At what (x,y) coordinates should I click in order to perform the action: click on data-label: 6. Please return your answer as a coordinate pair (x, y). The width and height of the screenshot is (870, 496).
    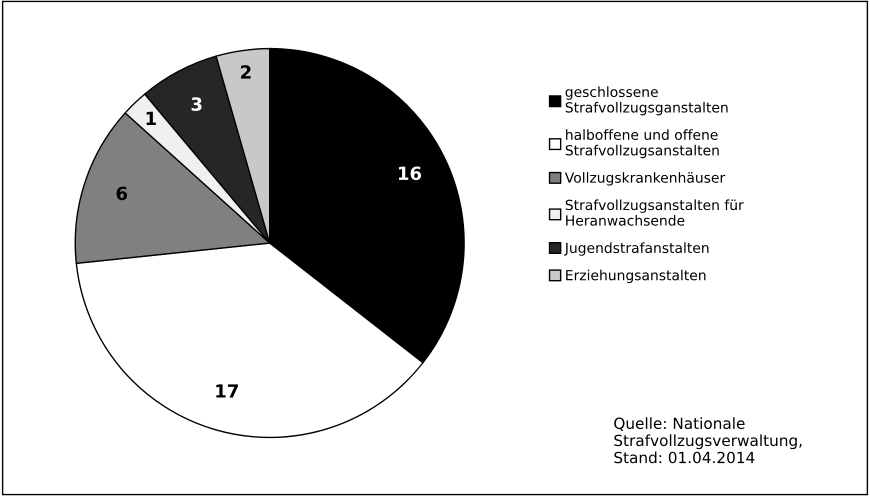
    Looking at the image, I should click on (122, 193).